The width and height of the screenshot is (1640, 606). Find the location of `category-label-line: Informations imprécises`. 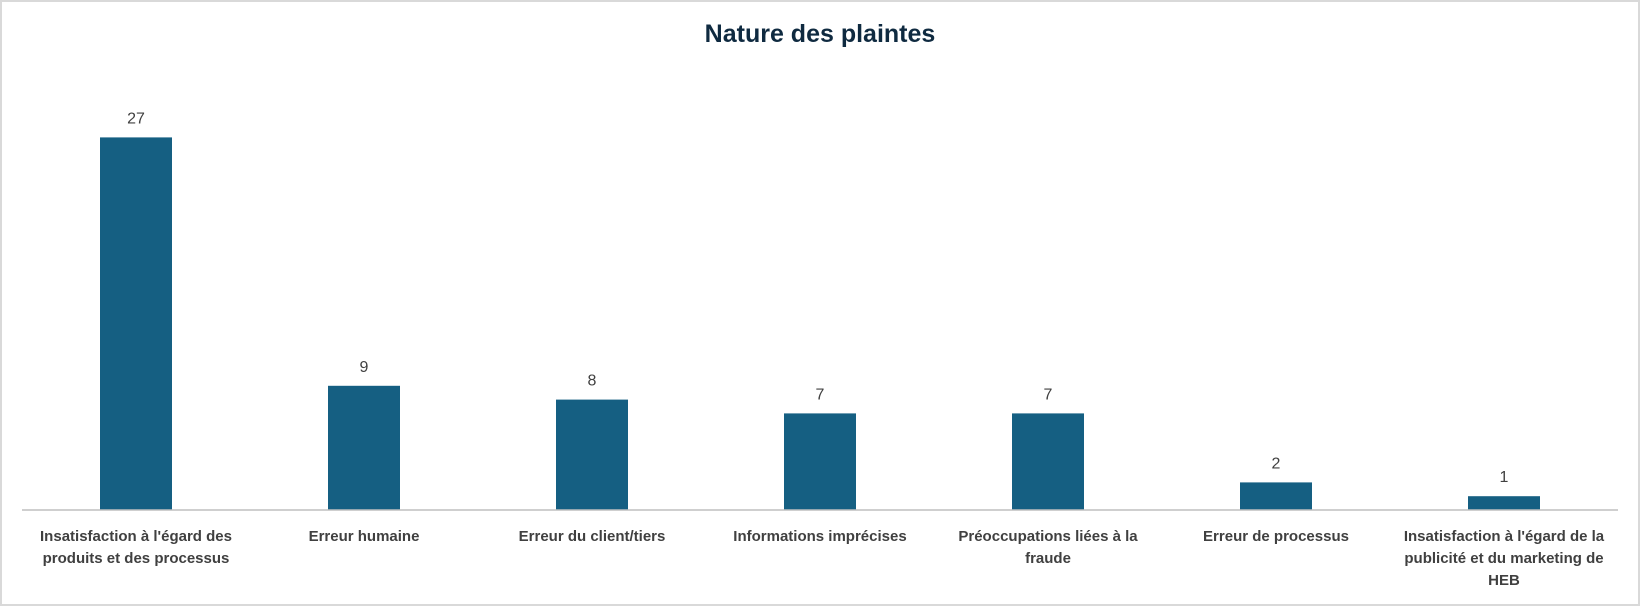

category-label-line: Informations imprécises is located at coordinates (819, 536).